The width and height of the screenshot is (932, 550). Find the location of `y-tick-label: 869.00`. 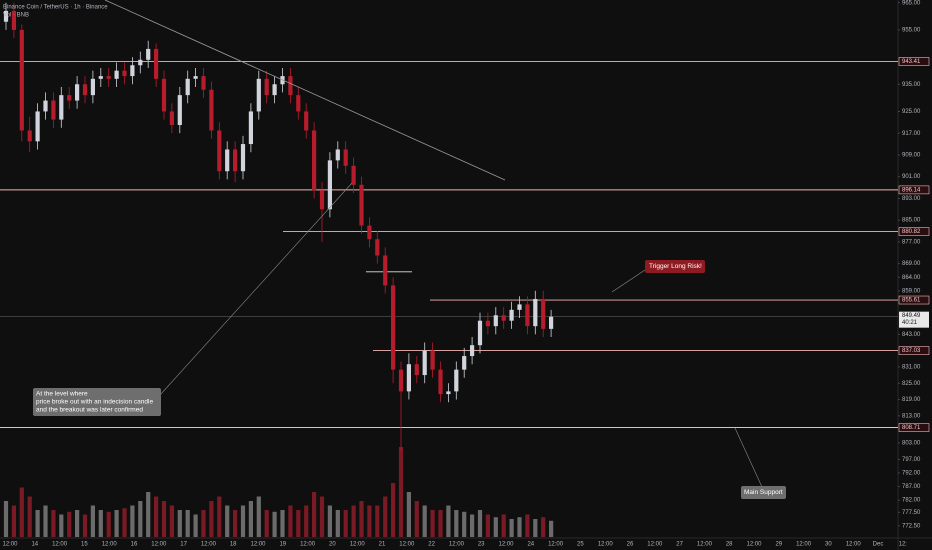

y-tick-label: 869.00 is located at coordinates (911, 264).